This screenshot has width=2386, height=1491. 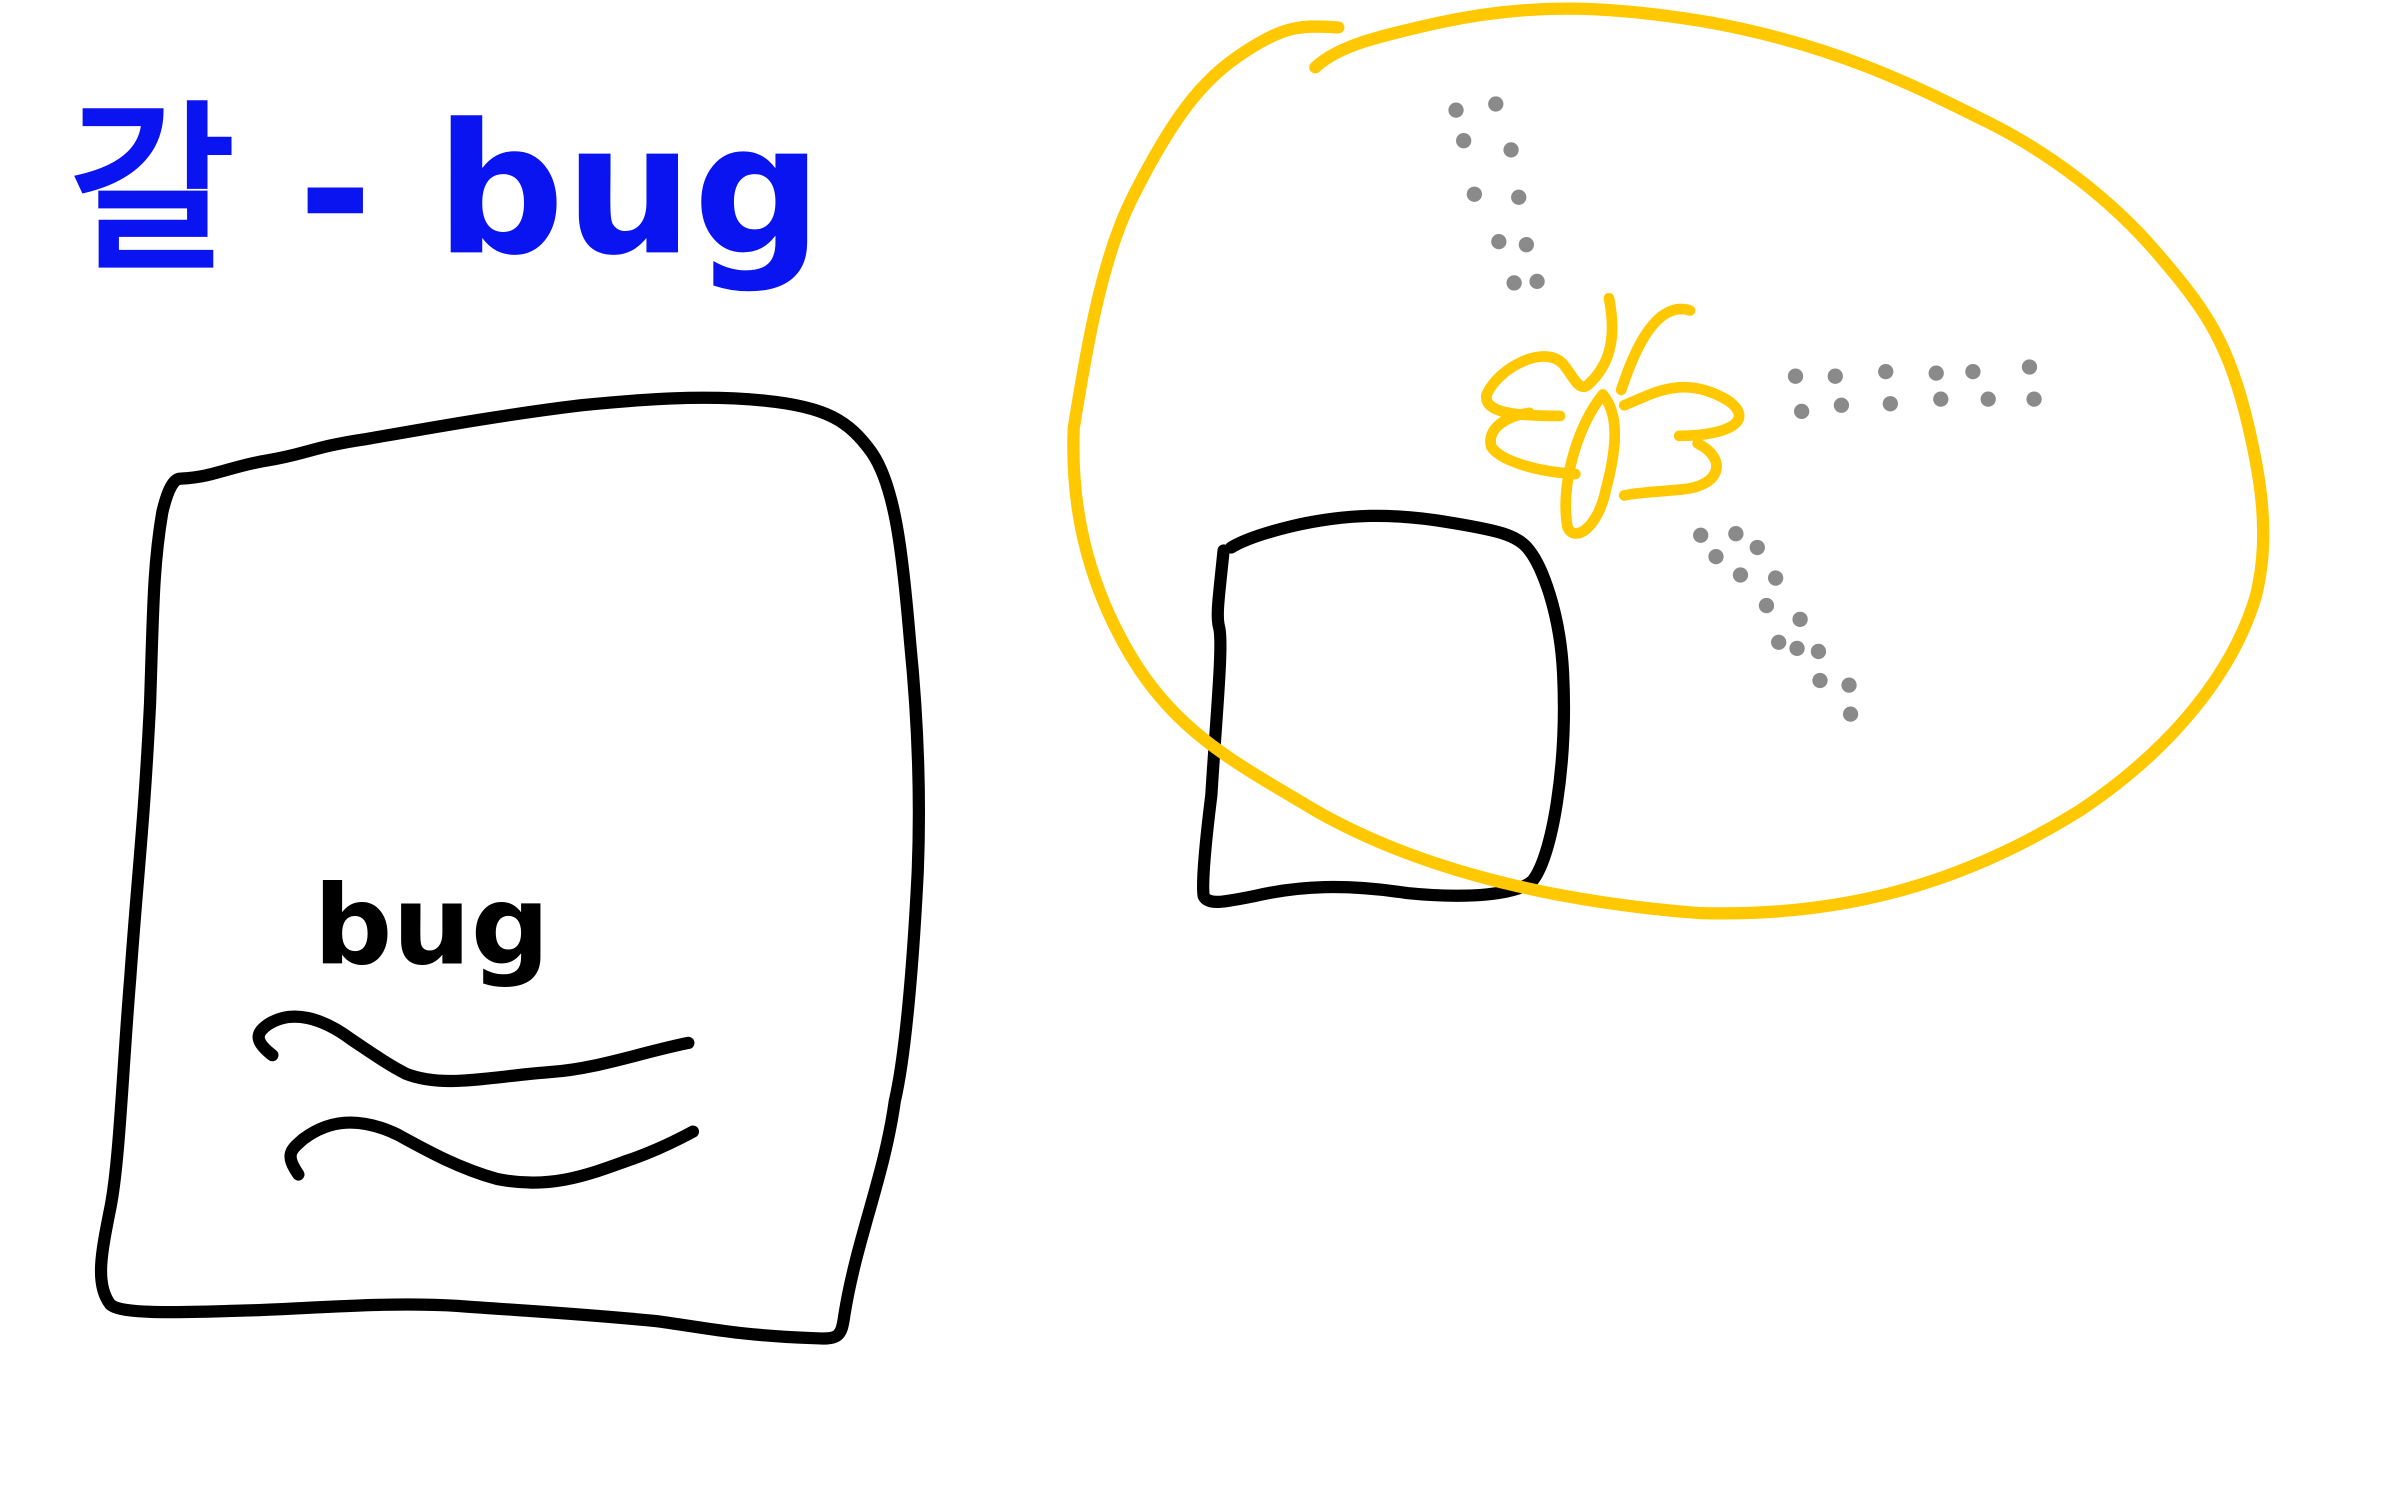 What do you see at coordinates (445, 190) in the screenshot?
I see `handwritten-title: 갈 - bug` at bounding box center [445, 190].